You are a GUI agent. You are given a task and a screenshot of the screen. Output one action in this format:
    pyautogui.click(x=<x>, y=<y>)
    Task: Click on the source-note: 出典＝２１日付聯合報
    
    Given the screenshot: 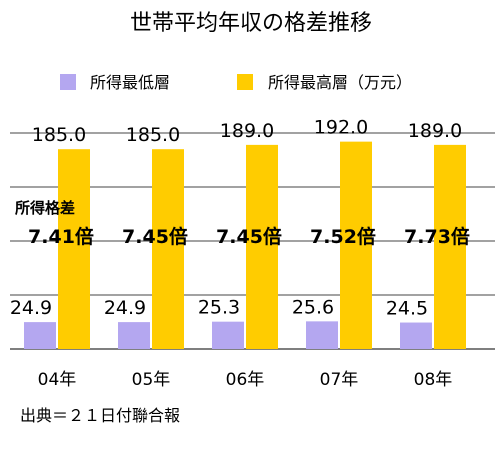 What is the action you would take?
    pyautogui.click(x=100, y=415)
    